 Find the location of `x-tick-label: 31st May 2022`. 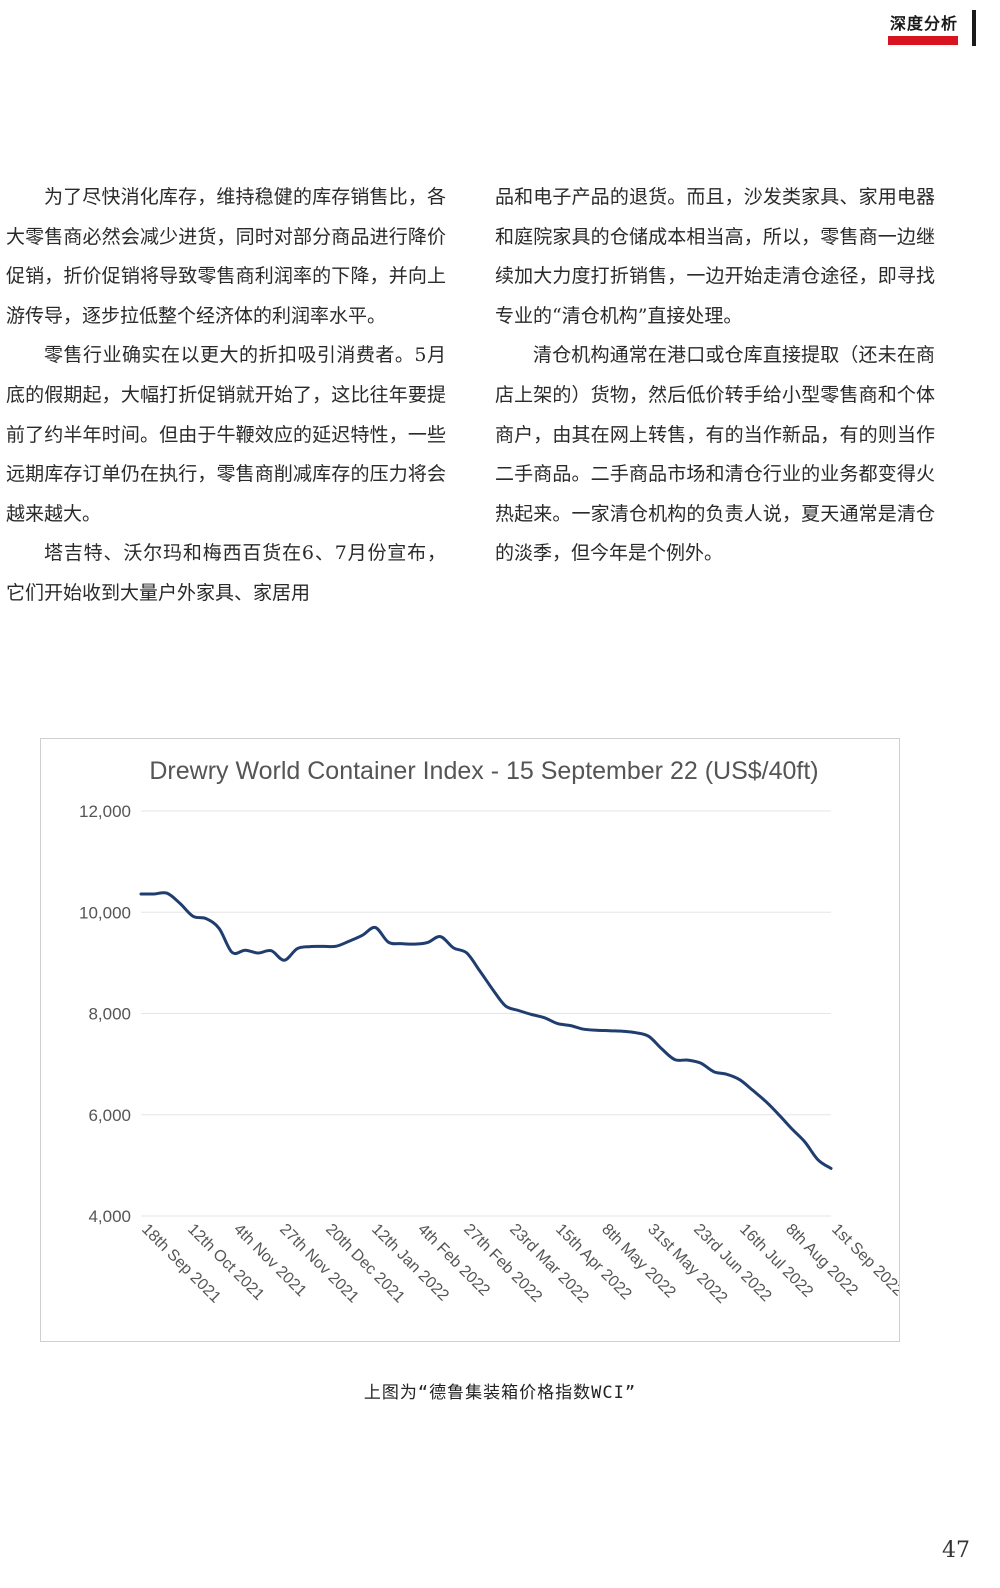

x-tick-label: 31st May 2022 is located at coordinates (687, 1264).